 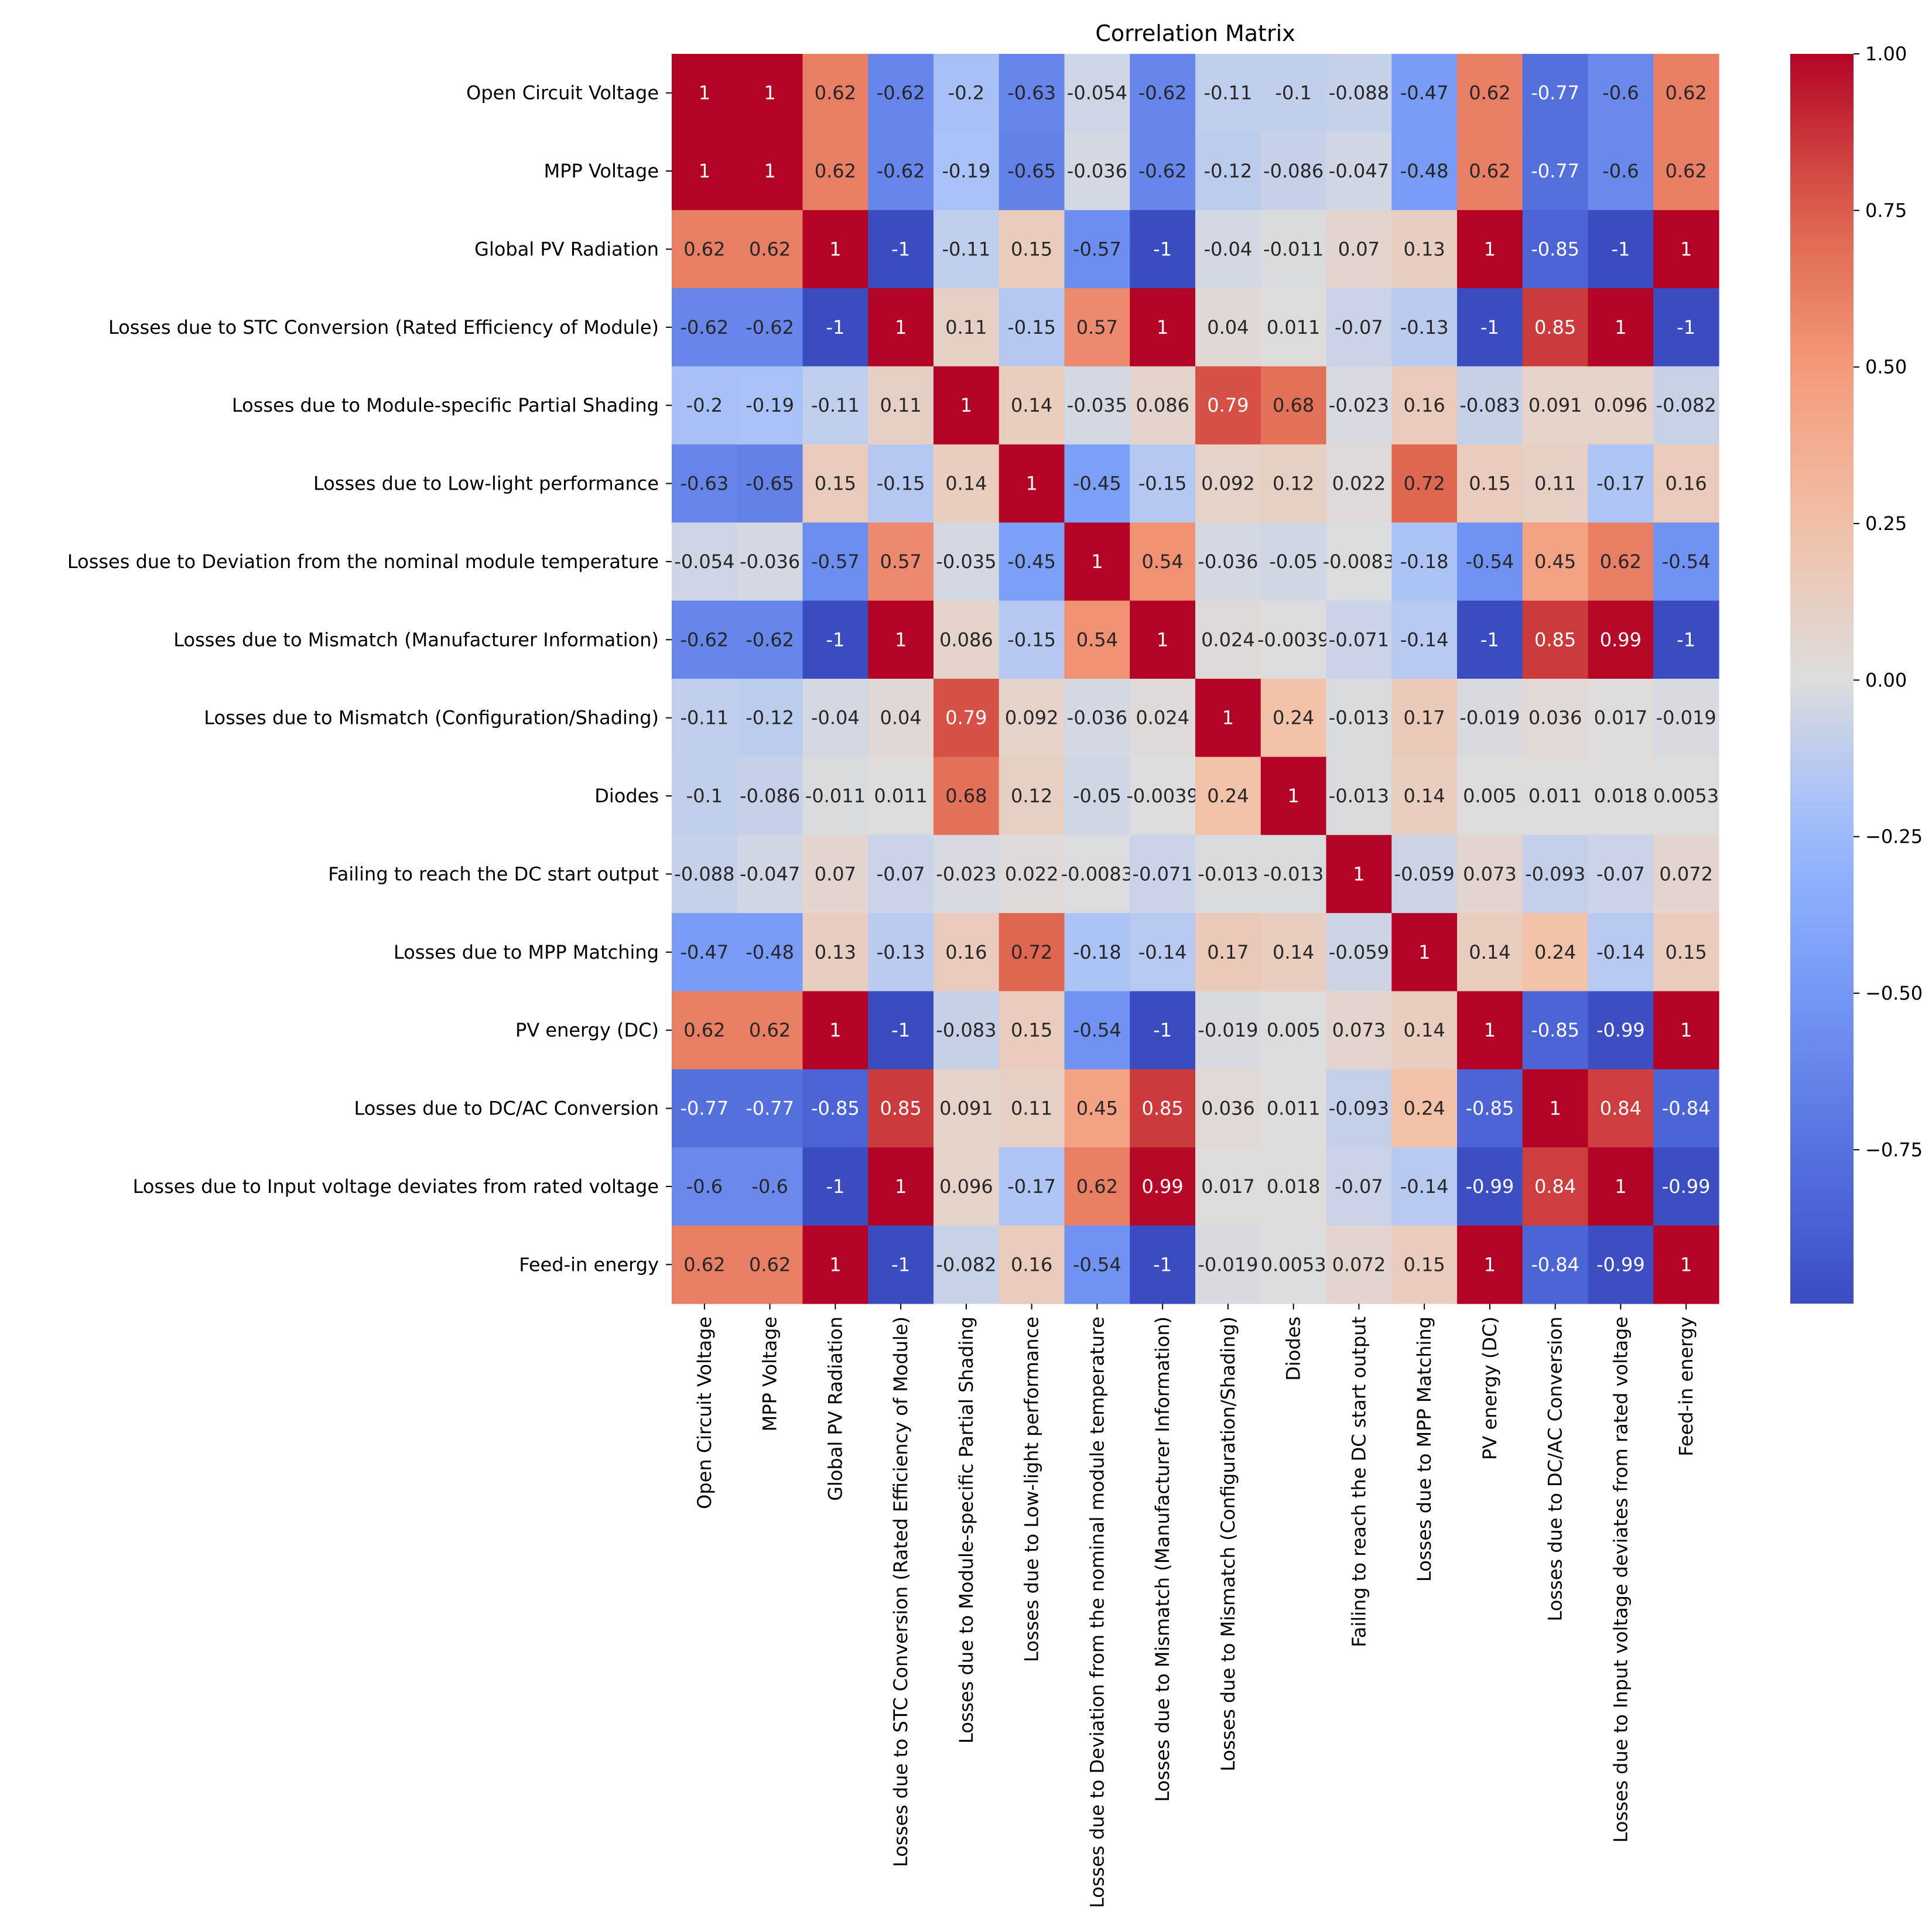 What do you see at coordinates (1293, 93) in the screenshot?
I see `cell-value-label: -0.1` at bounding box center [1293, 93].